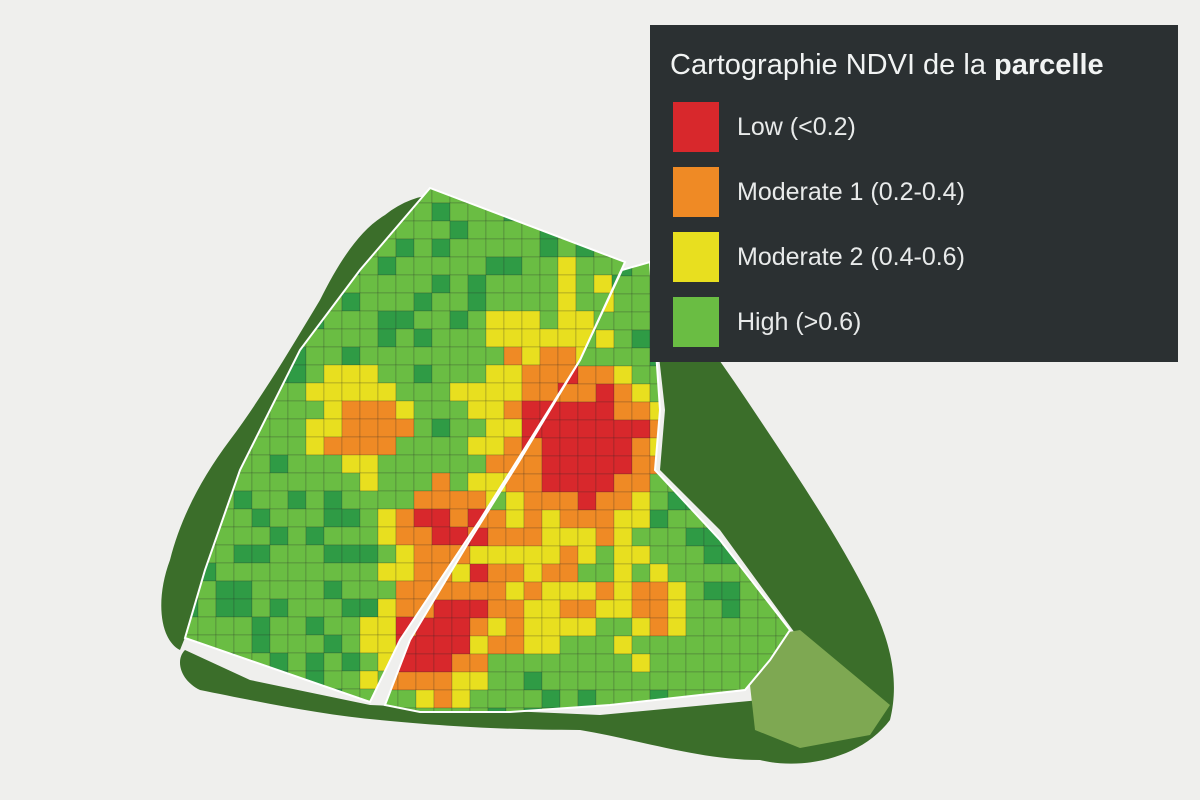 This screenshot has width=1200, height=800. What do you see at coordinates (851, 256) in the screenshot?
I see `legend-label-moderate-2: Moderate 2 (0.4-0.6)` at bounding box center [851, 256].